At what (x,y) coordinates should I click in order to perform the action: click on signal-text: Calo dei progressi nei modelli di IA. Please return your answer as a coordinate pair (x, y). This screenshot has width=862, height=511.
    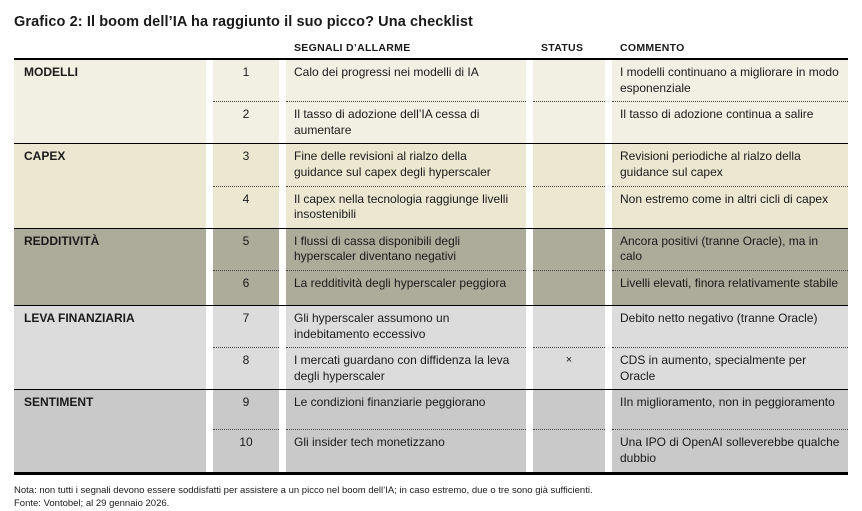
    Looking at the image, I should click on (406, 81).